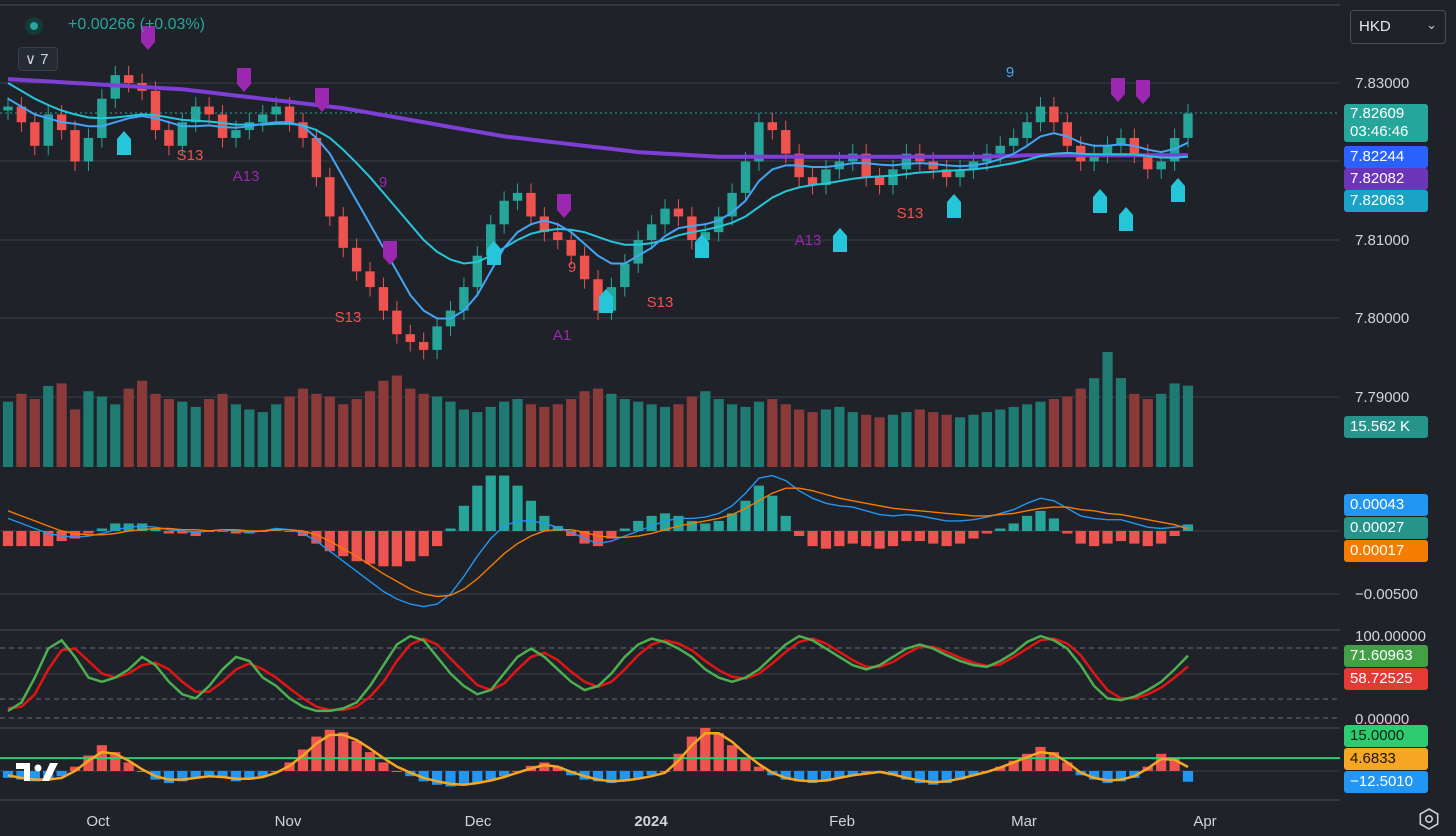  I want to click on time-axis-label: Dec, so click(478, 821).